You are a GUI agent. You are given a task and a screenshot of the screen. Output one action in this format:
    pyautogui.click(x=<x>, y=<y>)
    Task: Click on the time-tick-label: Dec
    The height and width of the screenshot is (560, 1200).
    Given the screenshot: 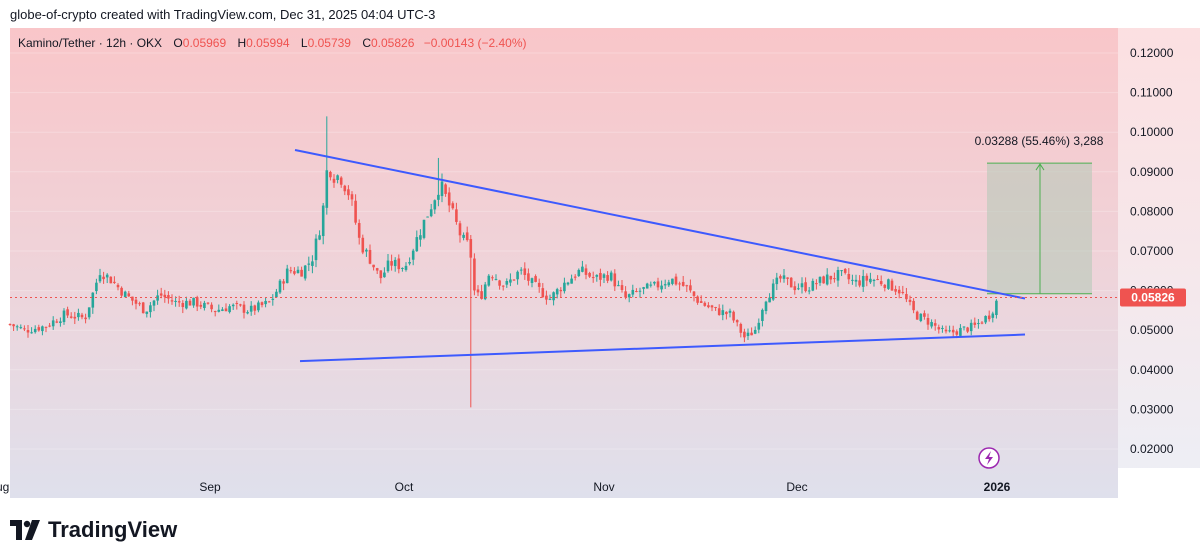 What is the action you would take?
    pyautogui.click(x=796, y=487)
    